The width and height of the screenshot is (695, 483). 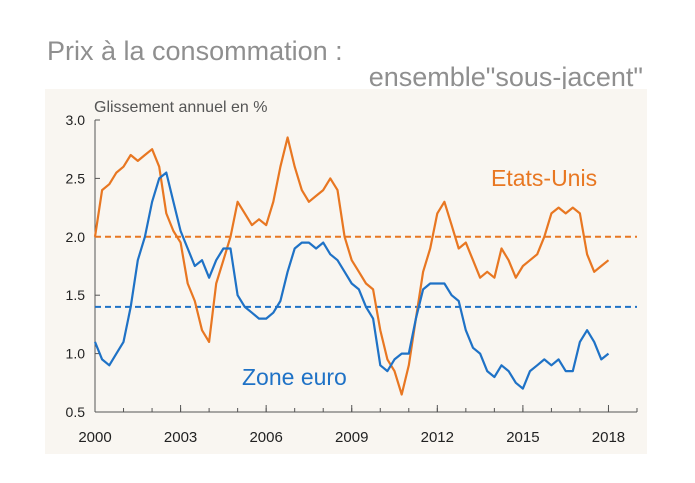 What do you see at coordinates (522, 437) in the screenshot?
I see `x-tick-label: 2015` at bounding box center [522, 437].